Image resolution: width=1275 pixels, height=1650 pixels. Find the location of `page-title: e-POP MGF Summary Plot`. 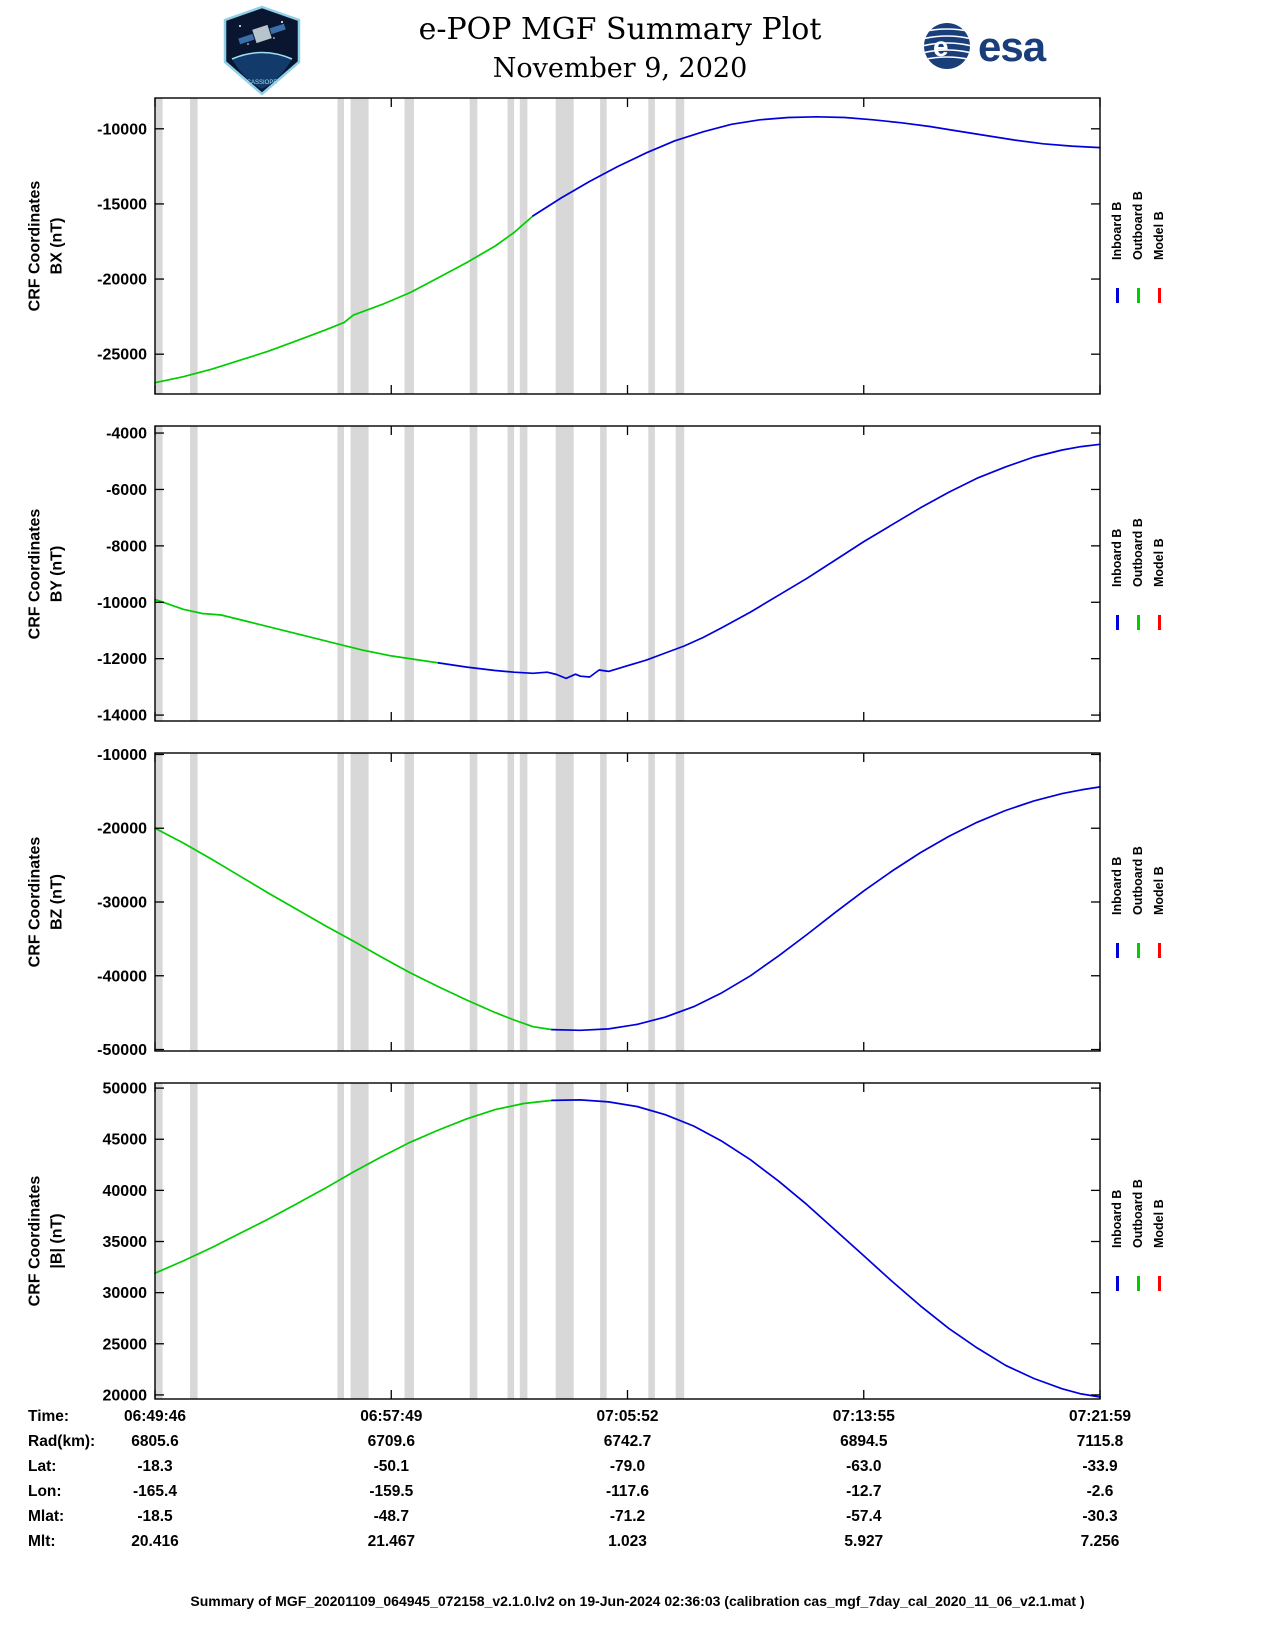

page-title: e-POP MGF Summary Plot is located at coordinates (620, 29).